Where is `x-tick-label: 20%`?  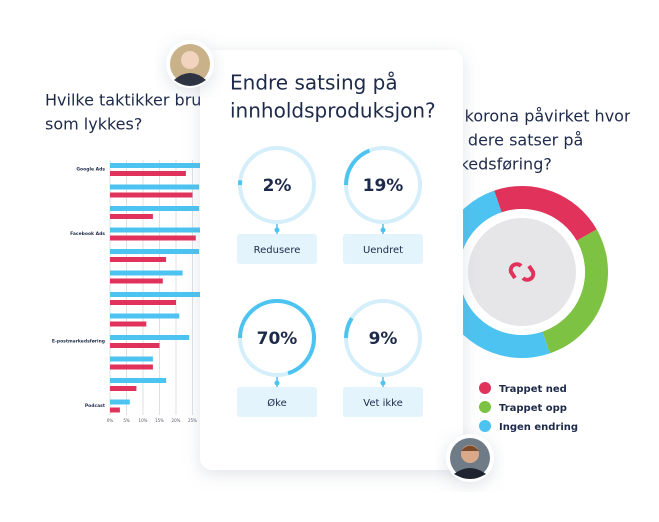 x-tick-label: 20% is located at coordinates (176, 420).